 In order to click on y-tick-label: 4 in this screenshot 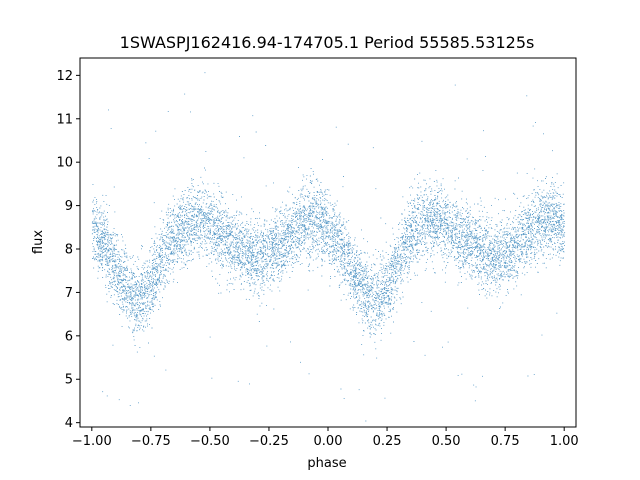, I will do `click(69, 423)`.